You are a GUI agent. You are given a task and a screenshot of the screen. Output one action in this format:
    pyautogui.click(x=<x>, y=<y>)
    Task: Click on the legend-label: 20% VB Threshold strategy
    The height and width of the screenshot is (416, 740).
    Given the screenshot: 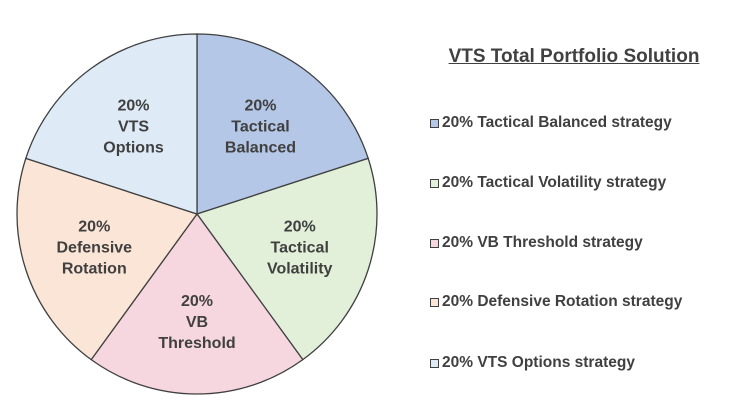 What is the action you would take?
    pyautogui.click(x=542, y=242)
    